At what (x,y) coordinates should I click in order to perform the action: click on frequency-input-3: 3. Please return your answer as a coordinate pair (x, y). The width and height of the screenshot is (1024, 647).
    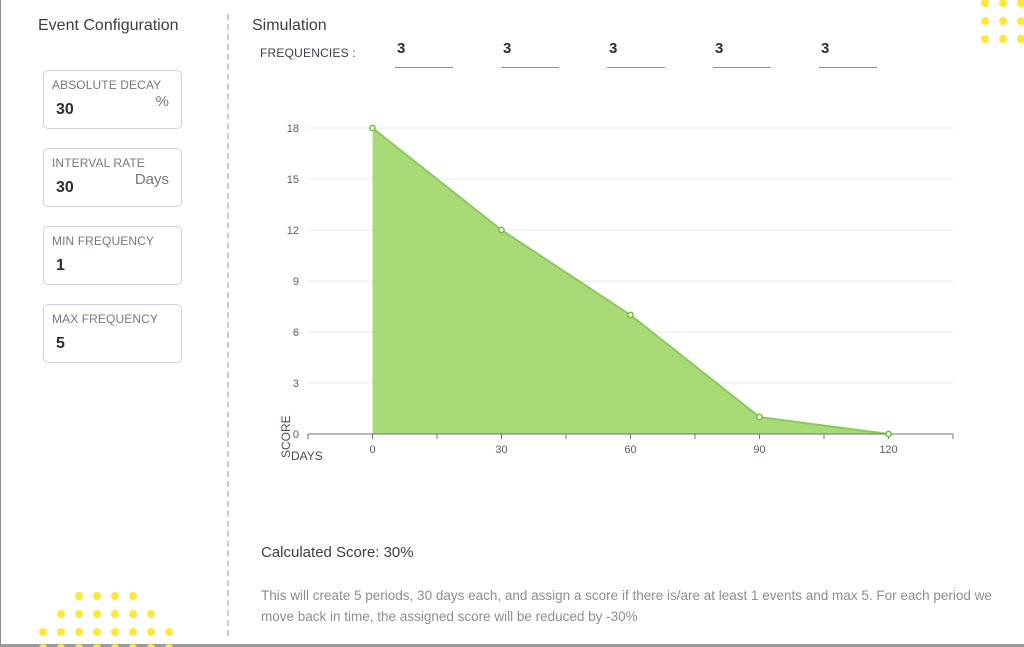
    Looking at the image, I should click on (636, 54).